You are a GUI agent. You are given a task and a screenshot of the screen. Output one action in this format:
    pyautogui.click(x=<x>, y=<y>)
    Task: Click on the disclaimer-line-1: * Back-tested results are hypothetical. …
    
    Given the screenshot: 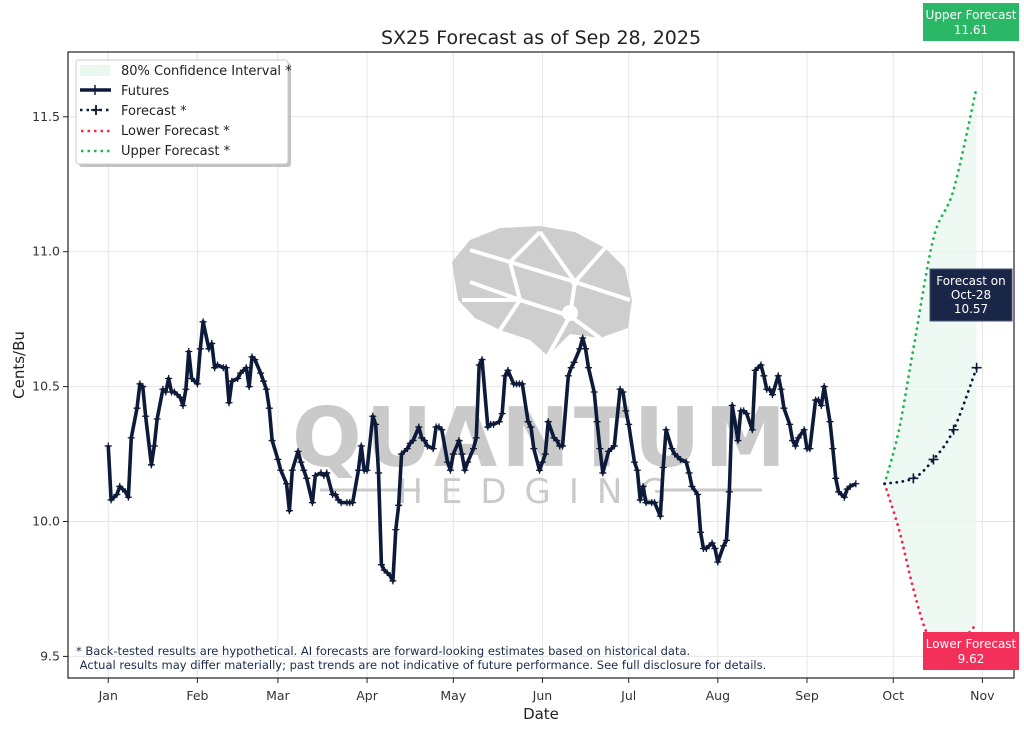 What is the action you would take?
    pyautogui.click(x=383, y=651)
    